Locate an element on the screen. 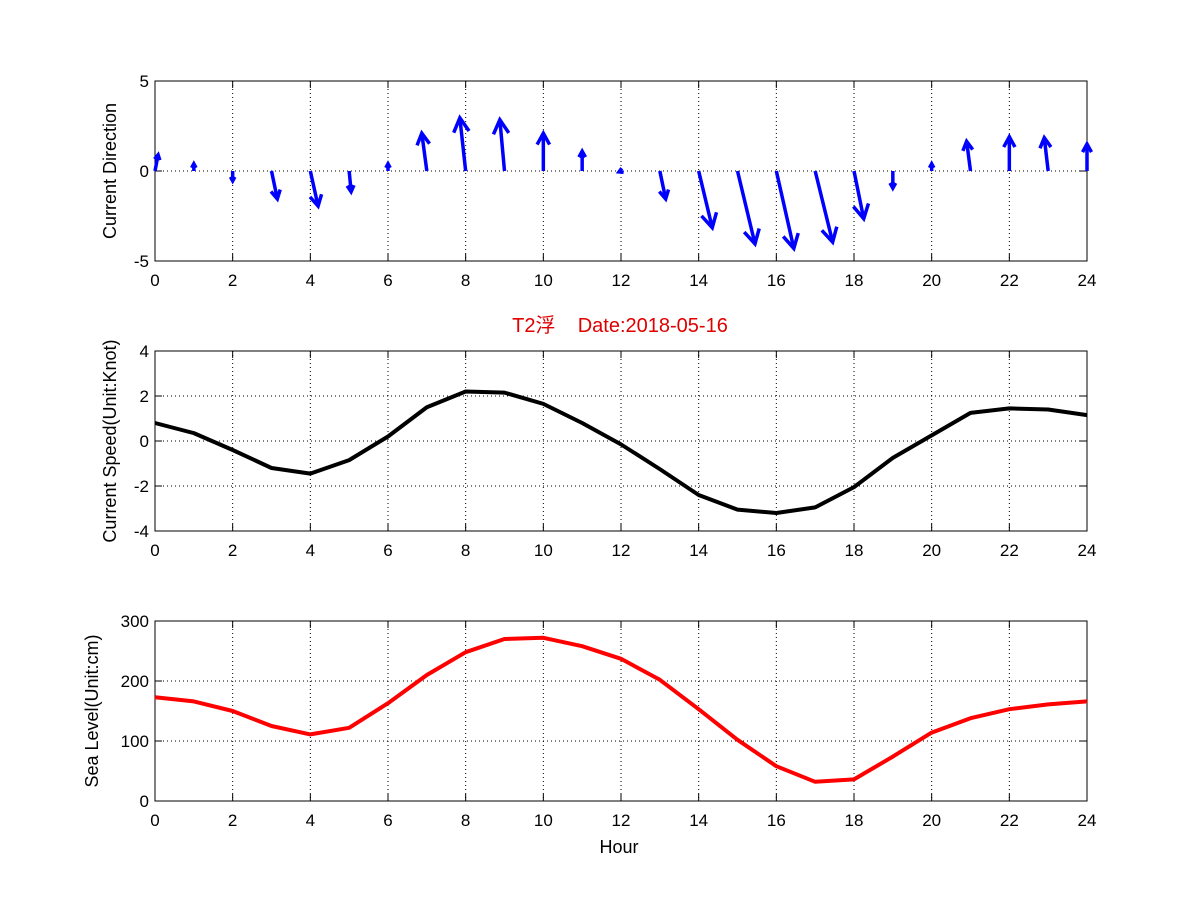 The height and width of the screenshot is (901, 1201). y-tick-label: 5 is located at coordinates (144, 81).